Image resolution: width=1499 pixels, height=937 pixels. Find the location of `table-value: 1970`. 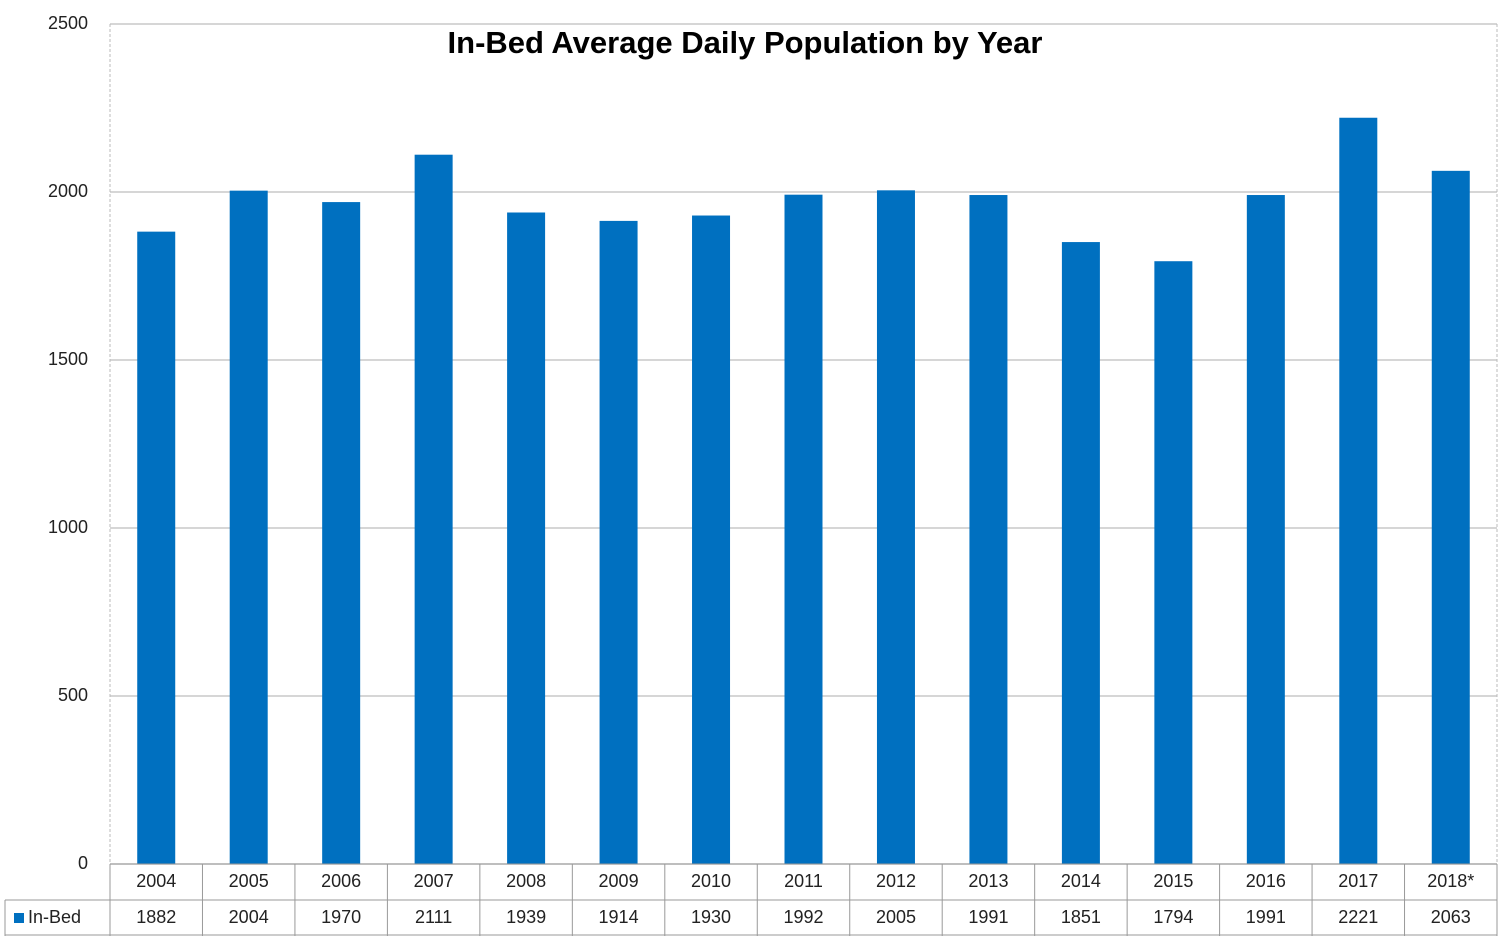

table-value: 1970 is located at coordinates (341, 917).